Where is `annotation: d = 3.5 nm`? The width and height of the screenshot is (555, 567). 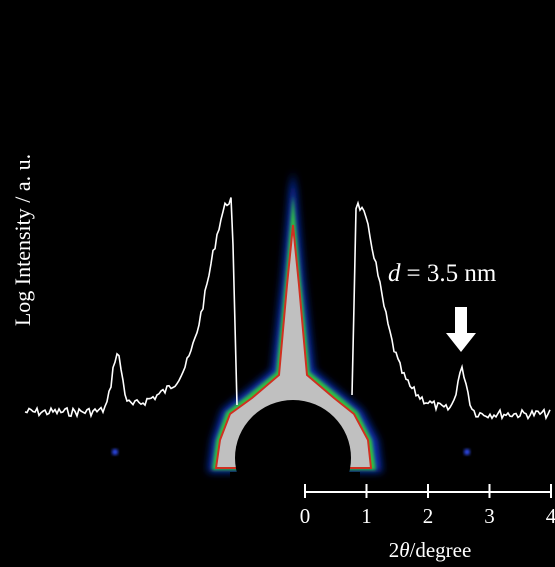 annotation: d = 3.5 nm is located at coordinates (442, 273).